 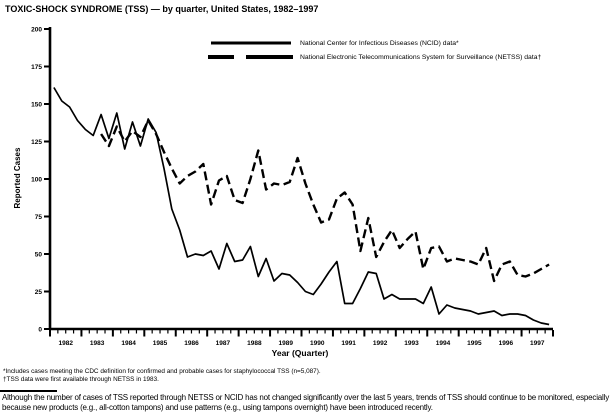 I want to click on y-tick-label: 150, so click(x=36, y=105).